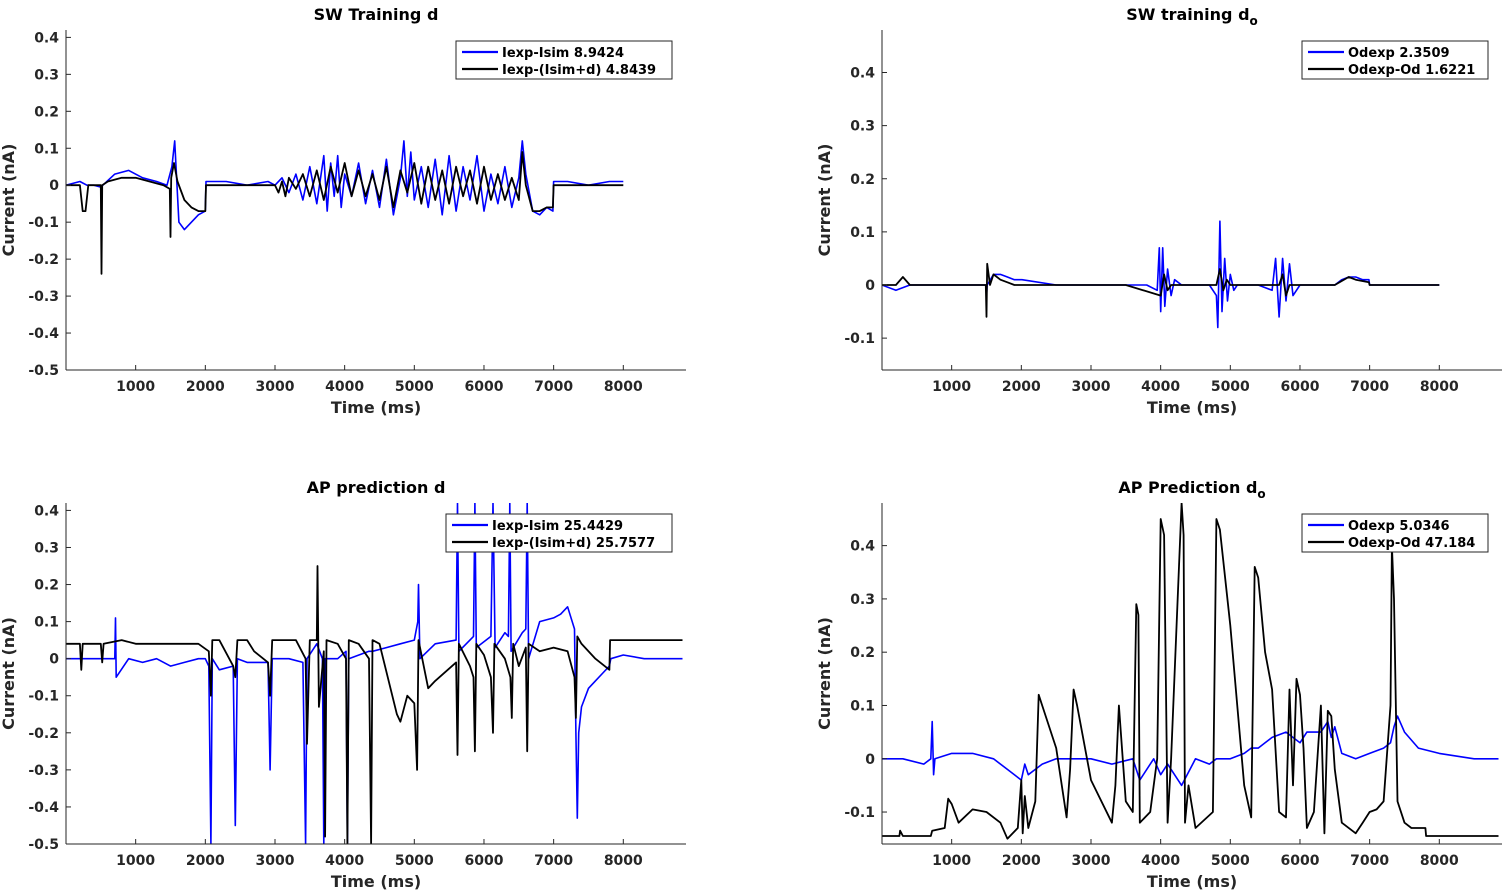 The width and height of the screenshot is (1504, 891). I want to click on chart-title: SW training do, so click(1192, 16).